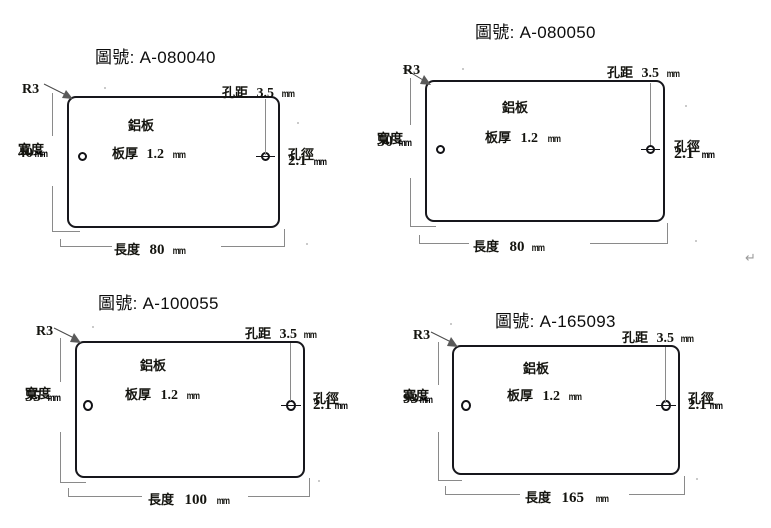 The image size is (771, 528). I want to click on length-value-4: 165, so click(573, 498).